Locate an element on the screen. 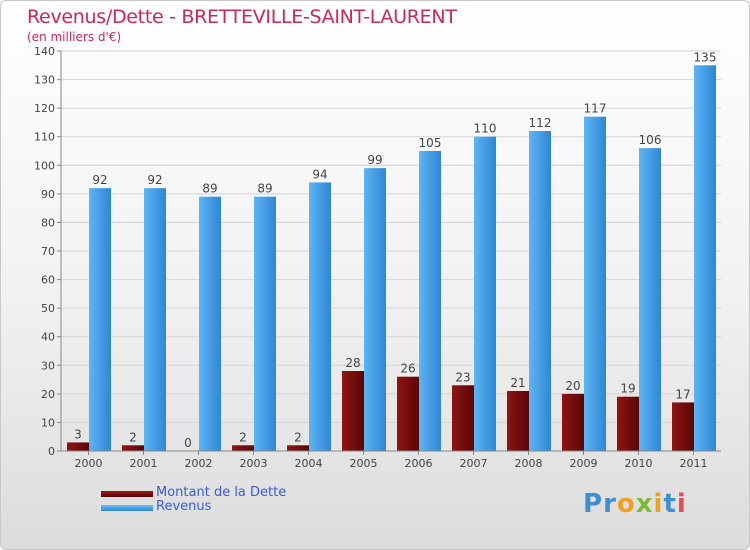 The height and width of the screenshot is (550, 750). y-tick-label: 70 is located at coordinates (48, 251).